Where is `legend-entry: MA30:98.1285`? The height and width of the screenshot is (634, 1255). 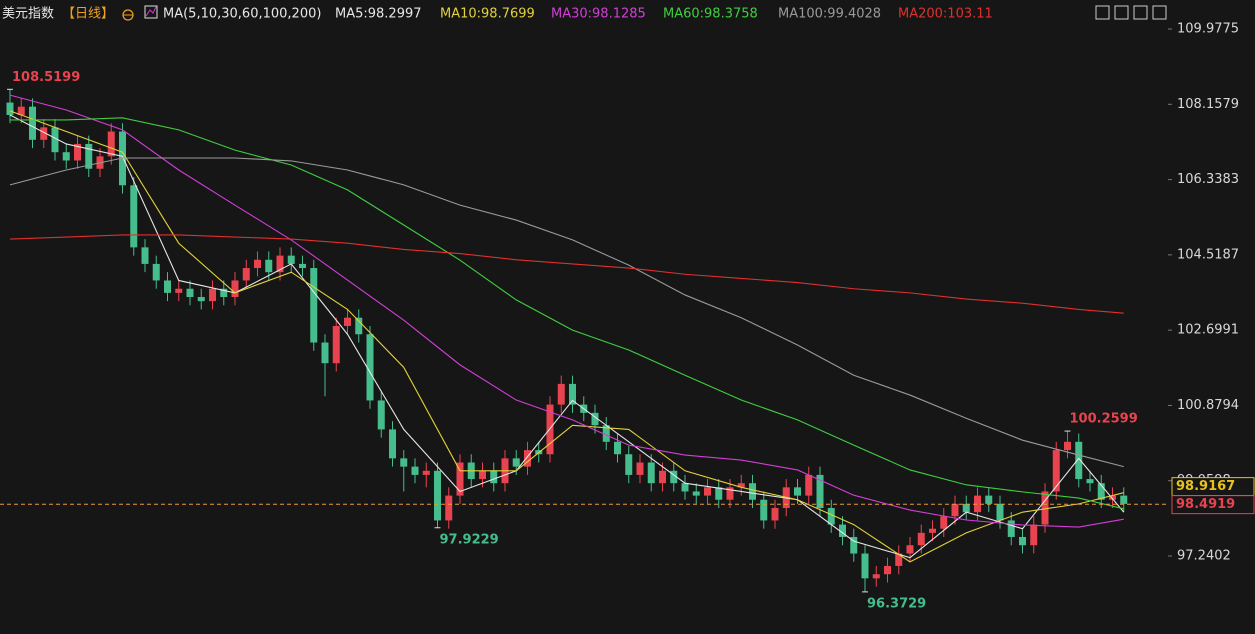 legend-entry: MA30:98.1285 is located at coordinates (598, 14).